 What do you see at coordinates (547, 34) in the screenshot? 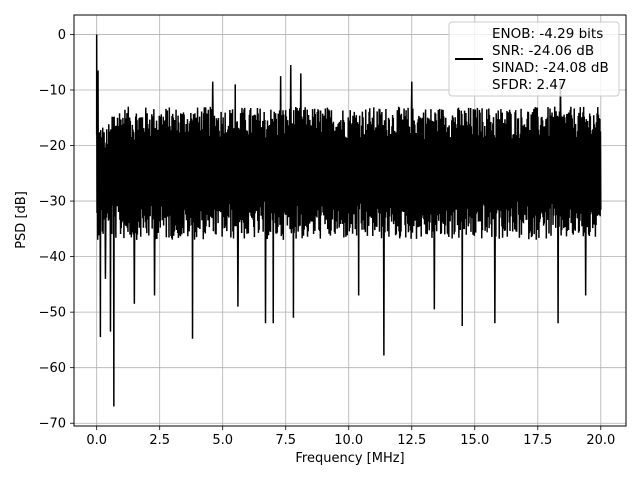
I see `legend-entry-enob: ENOB: -4.29 bits` at bounding box center [547, 34].